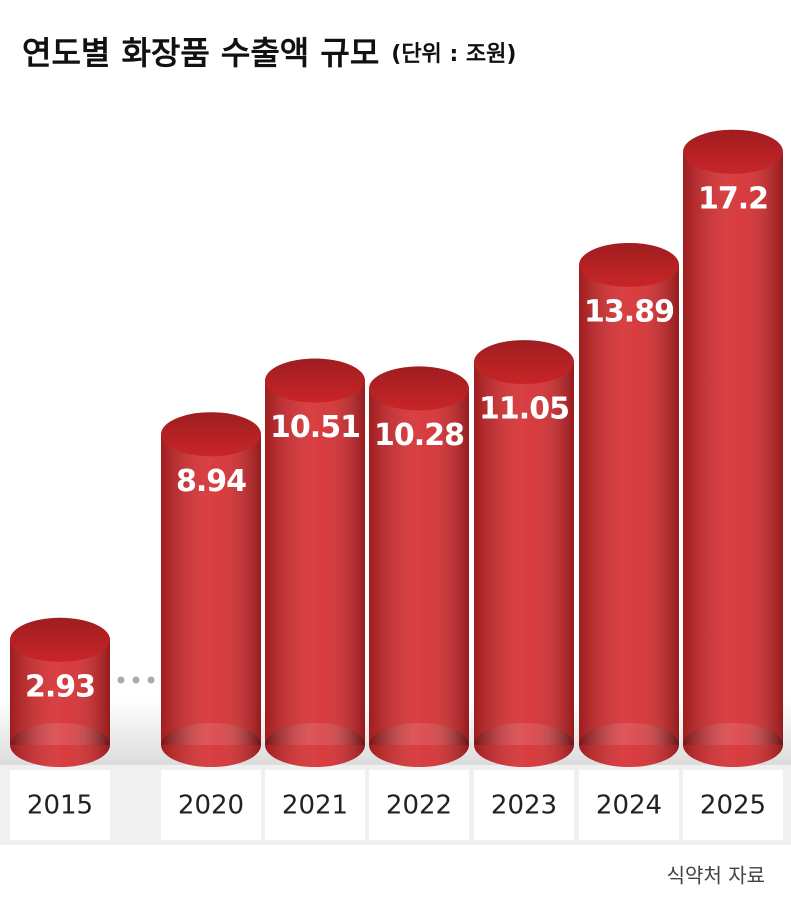 Image resolution: width=791 pixels, height=915 pixels. I want to click on ellipsis-dots, so click(136, 680).